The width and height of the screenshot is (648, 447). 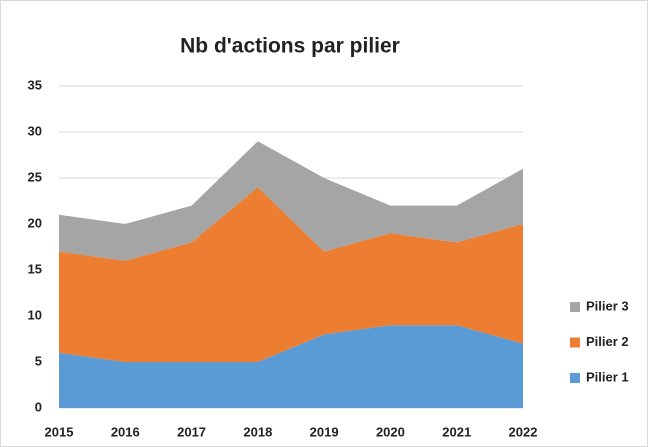 What do you see at coordinates (257, 431) in the screenshot?
I see `x-tick-label: 2018` at bounding box center [257, 431].